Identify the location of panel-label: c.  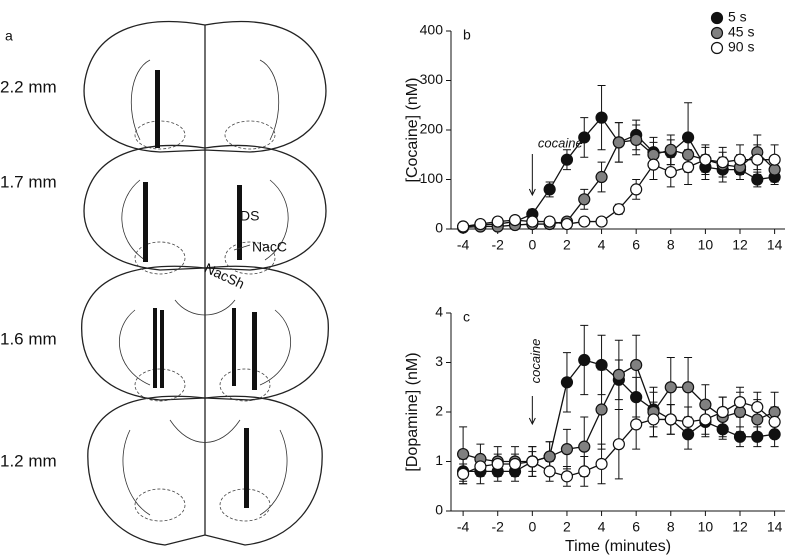
(466, 317).